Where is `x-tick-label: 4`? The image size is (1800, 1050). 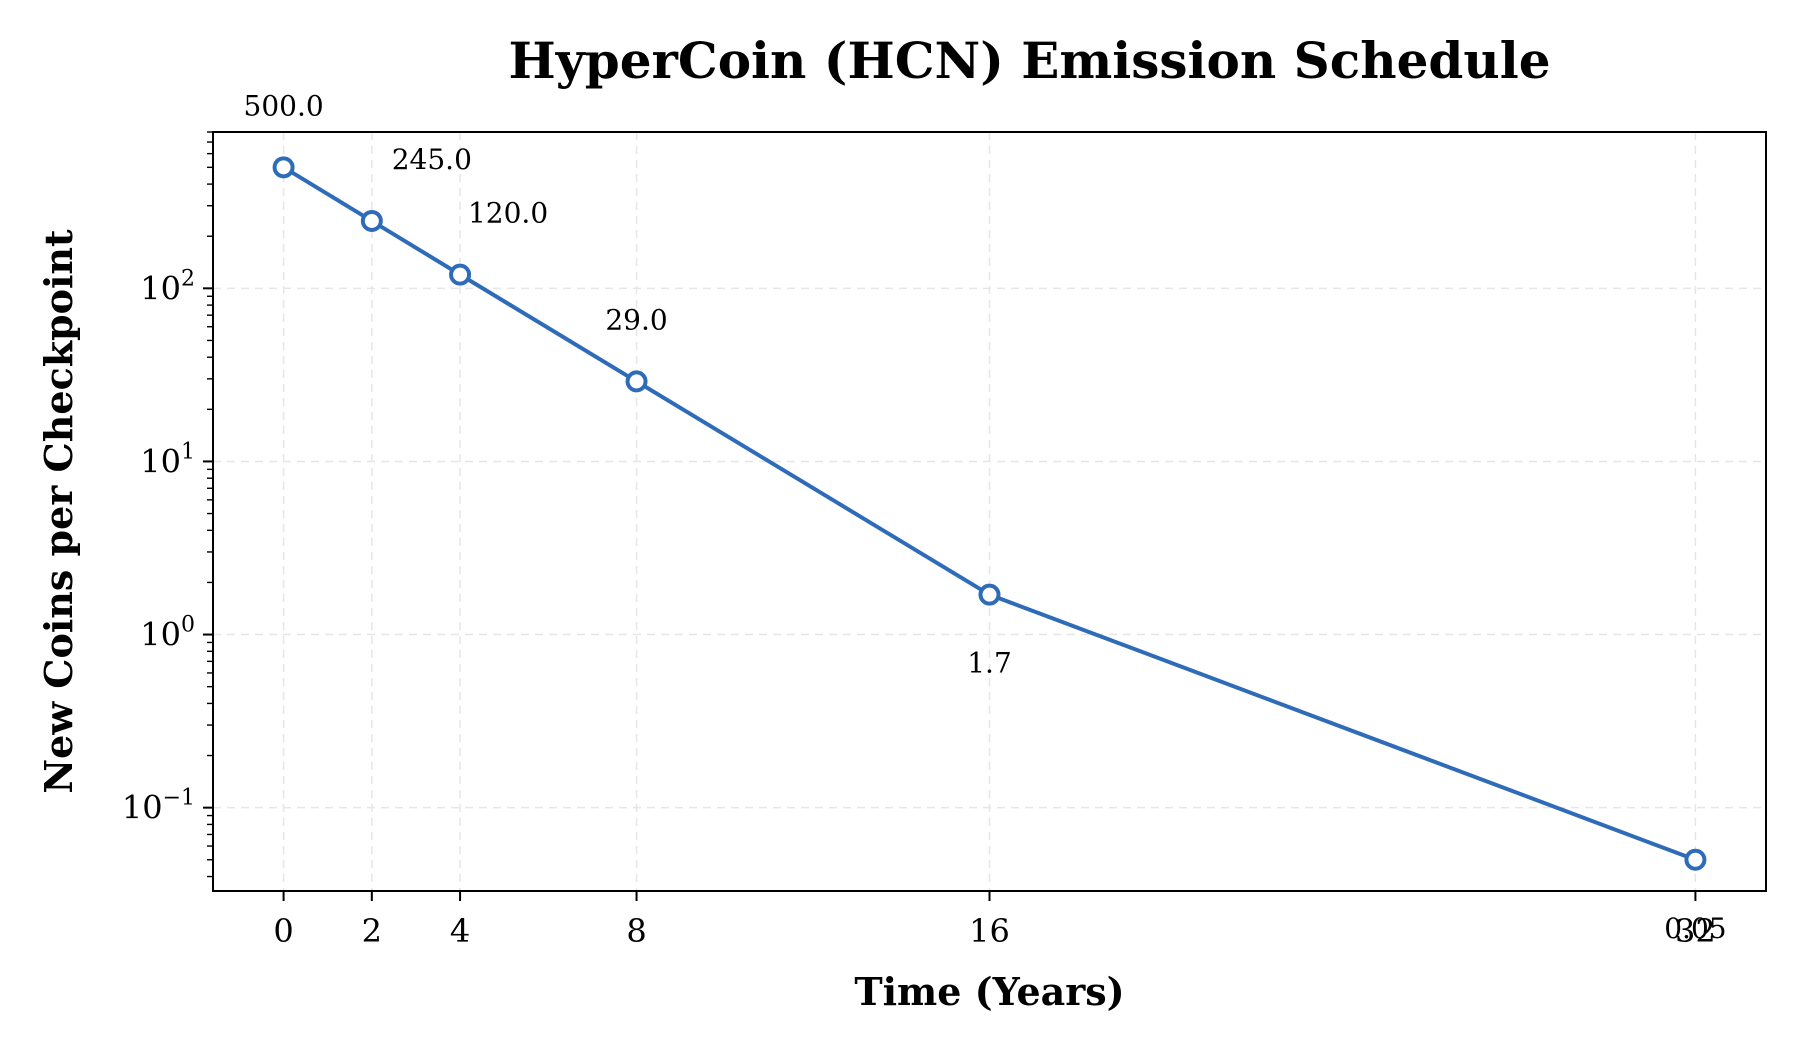
x-tick-label: 4 is located at coordinates (460, 931).